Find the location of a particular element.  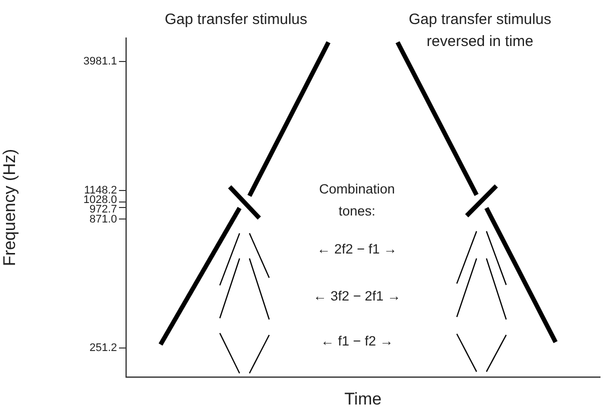

y-tick-label: 1028.0 is located at coordinates (100, 200).